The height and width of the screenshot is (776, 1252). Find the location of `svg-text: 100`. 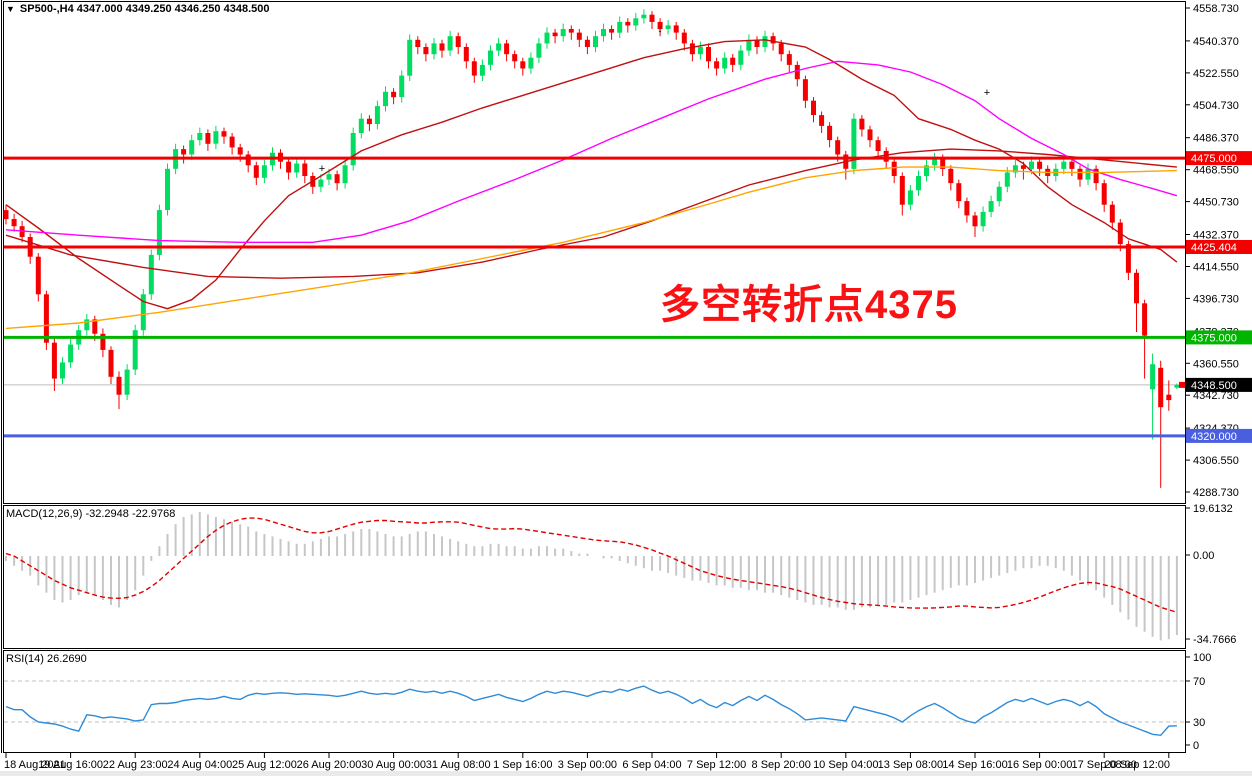

svg-text: 100 is located at coordinates (1202, 658).